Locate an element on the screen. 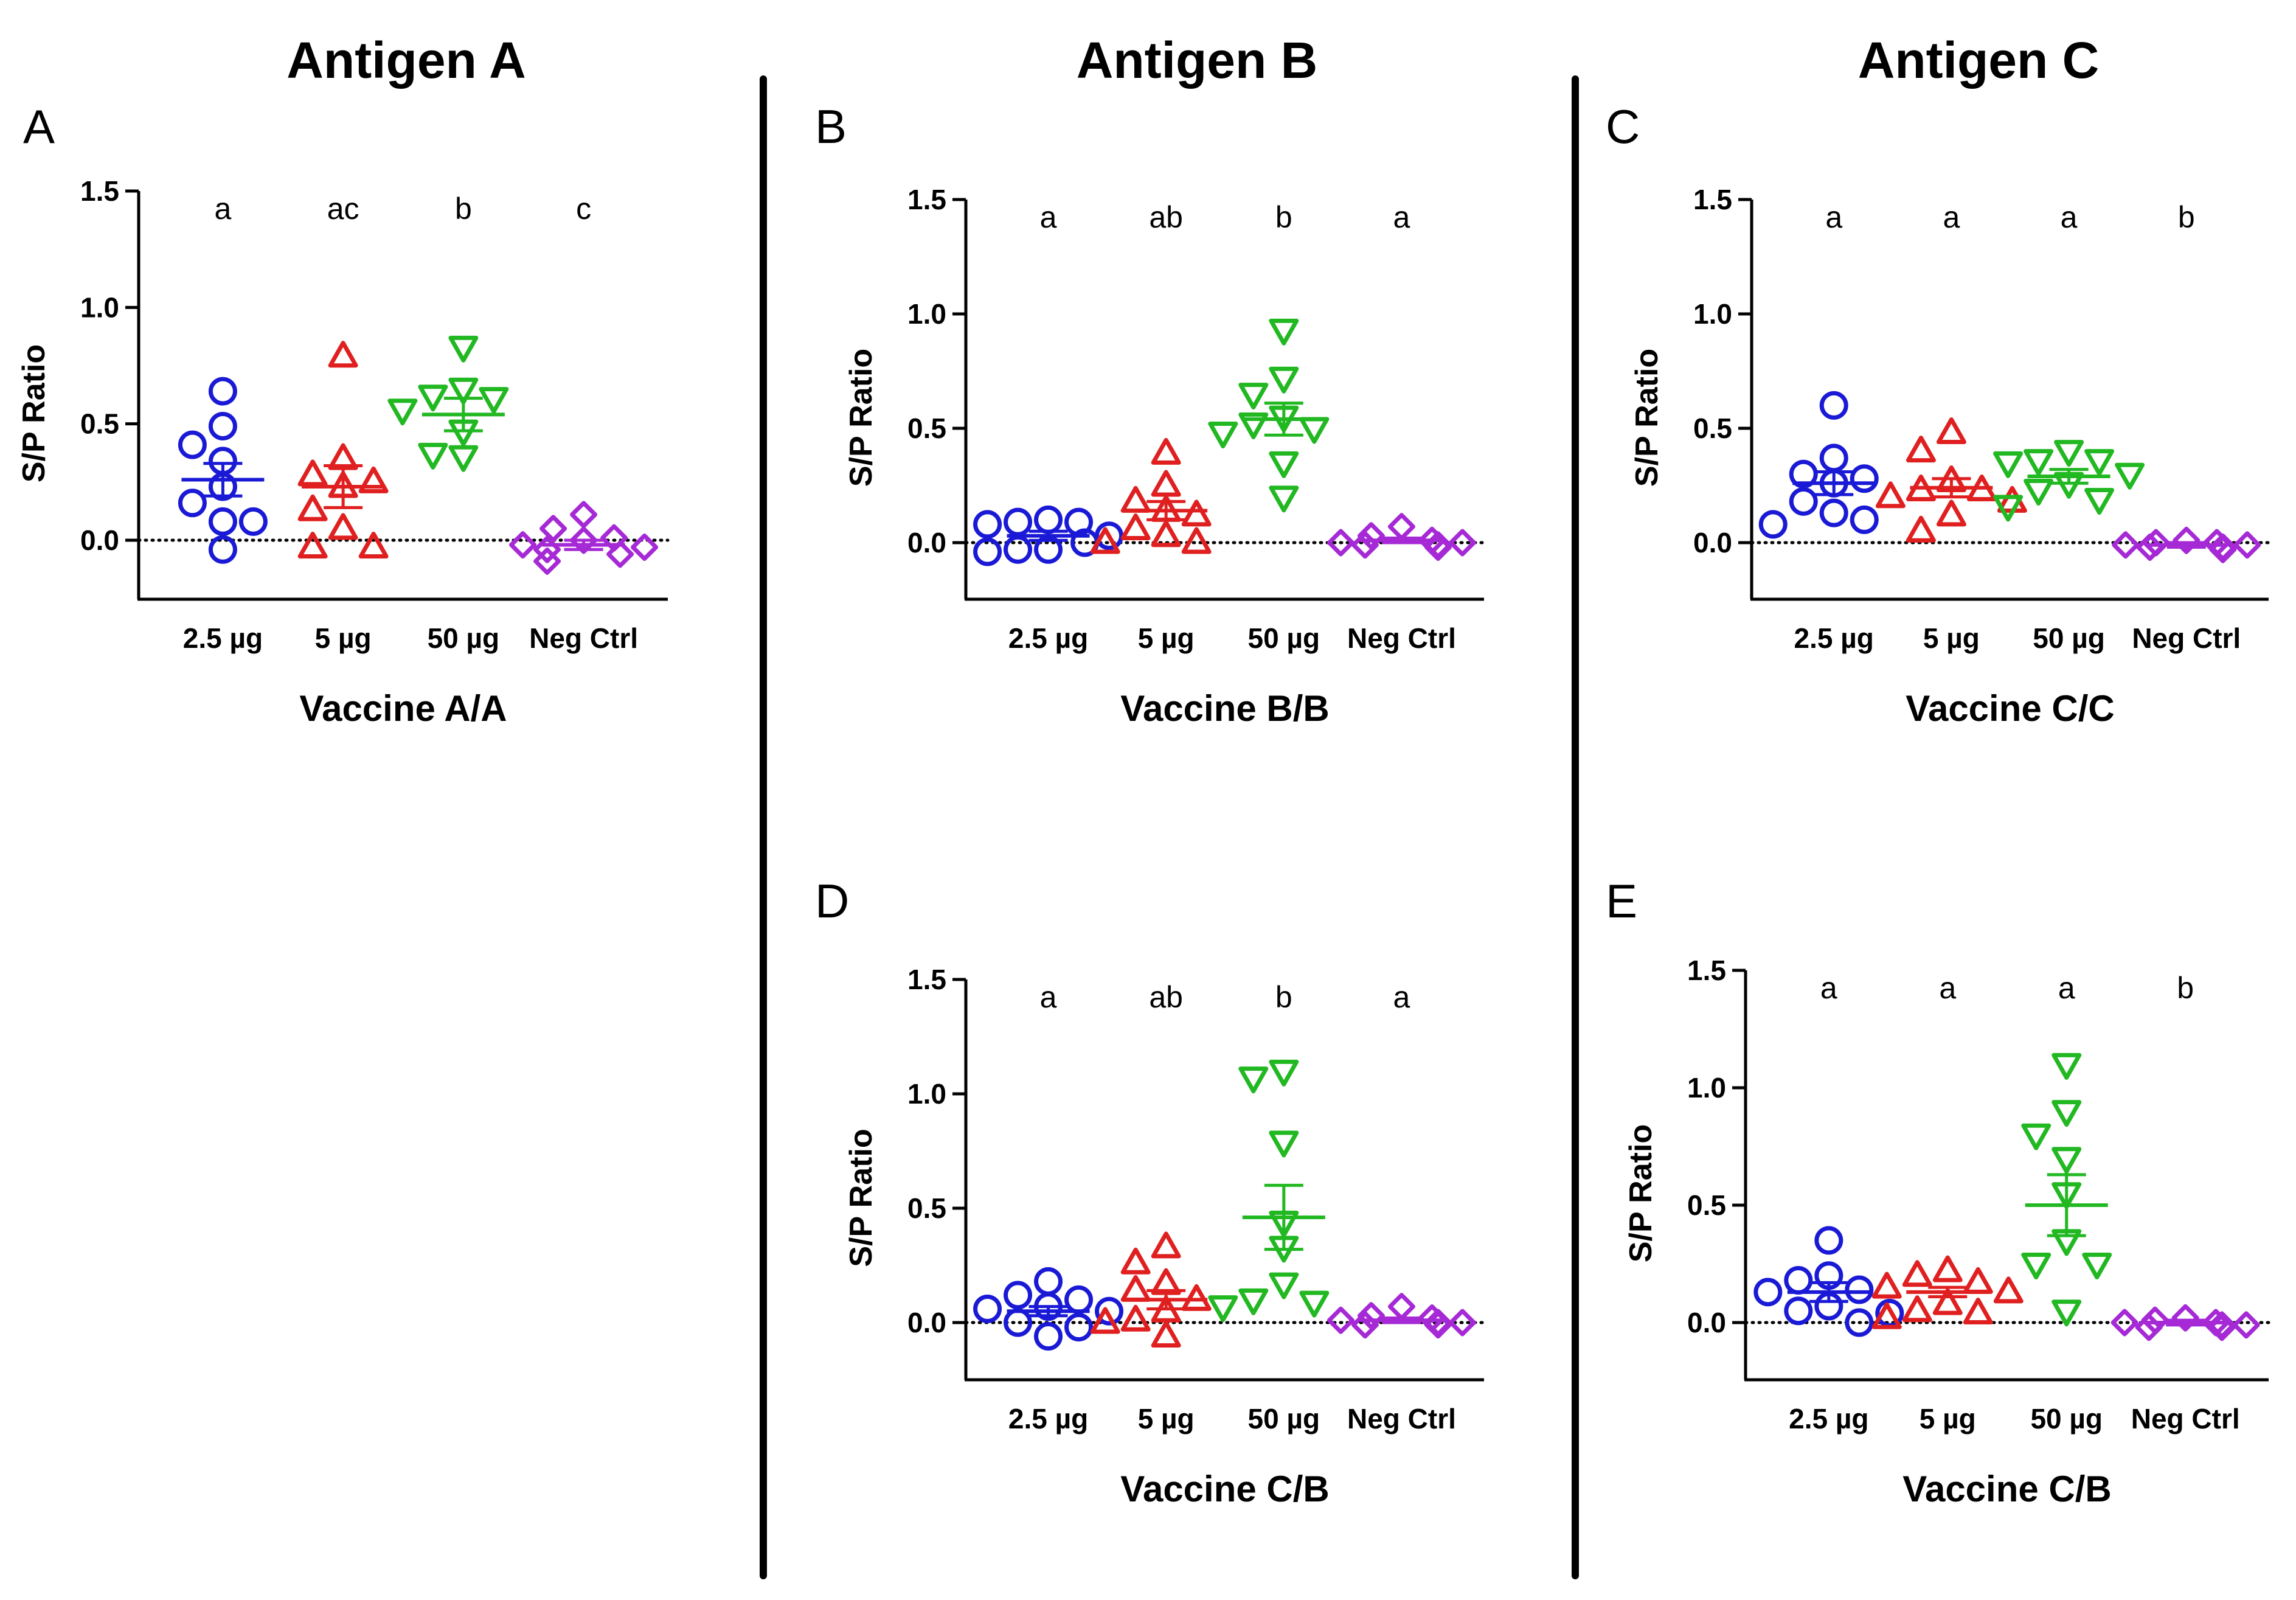  panel-b-x-axis-label: Vaccine B/B is located at coordinates (1225, 708).